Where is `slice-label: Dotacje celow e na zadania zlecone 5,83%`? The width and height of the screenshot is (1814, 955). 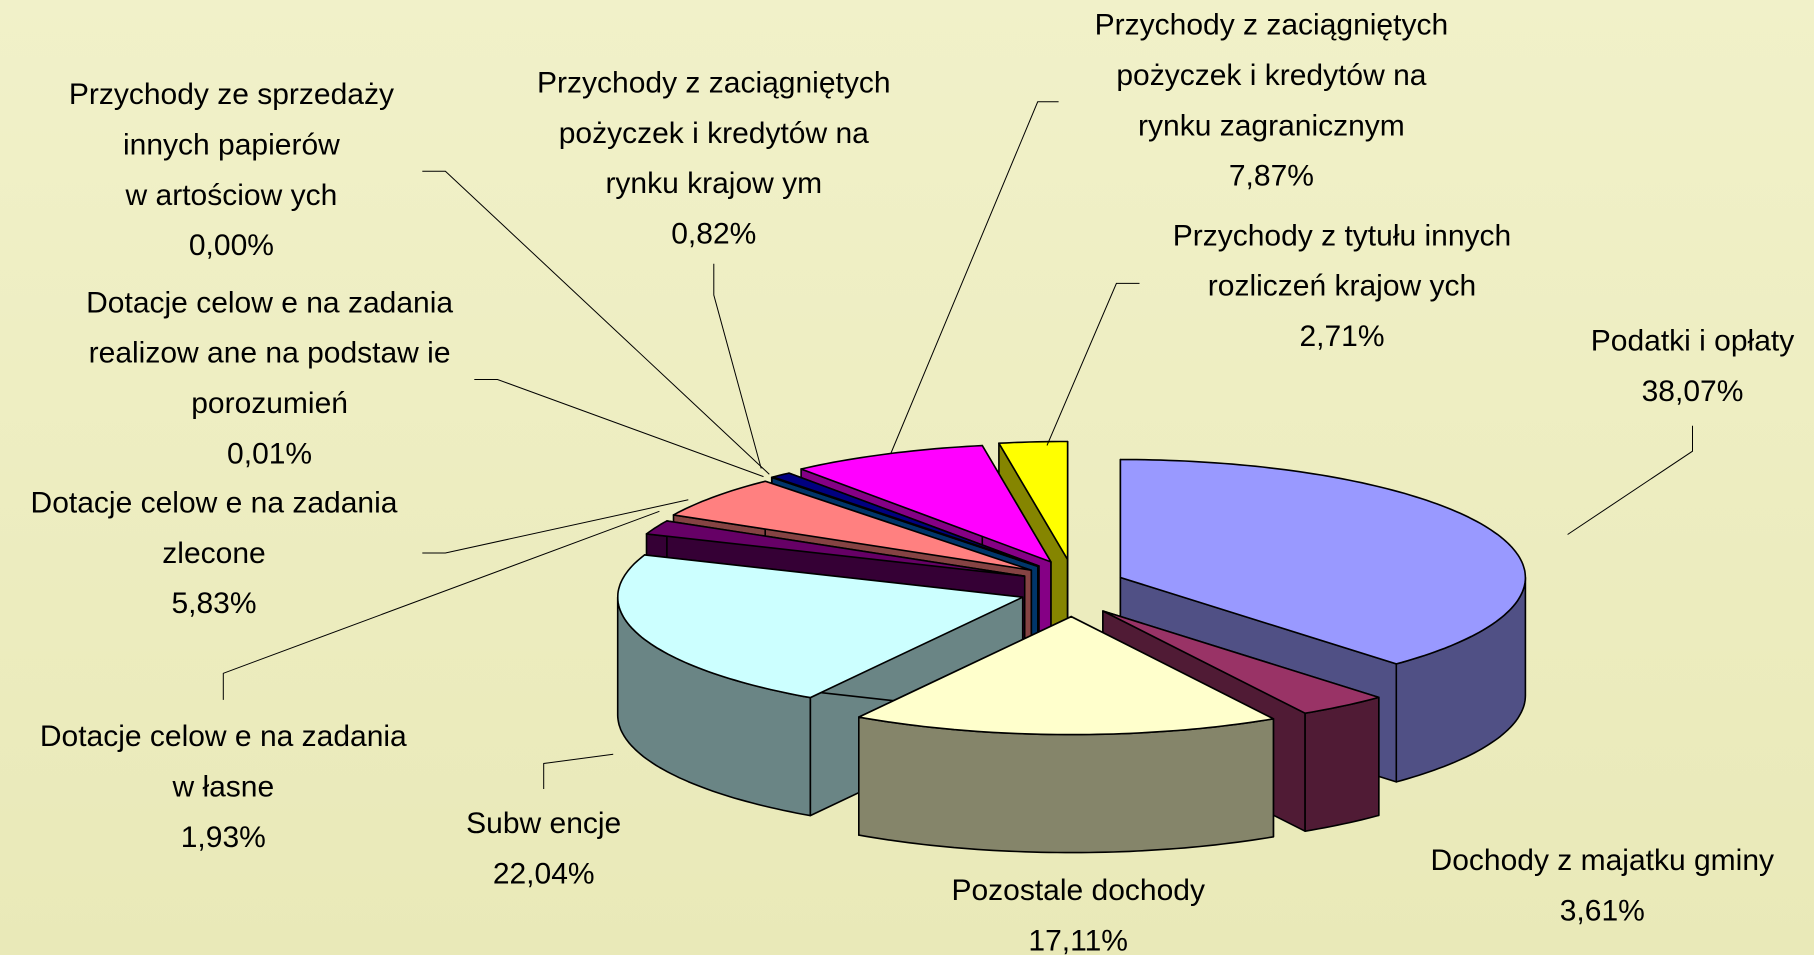 slice-label: Dotacje celow e na zadania zlecone 5,83% is located at coordinates (214, 554).